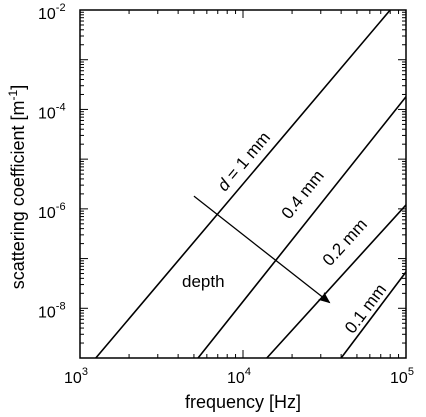  Describe the element at coordinates (85, 372) in the screenshot. I see `x-tick-exp: 3` at that location.